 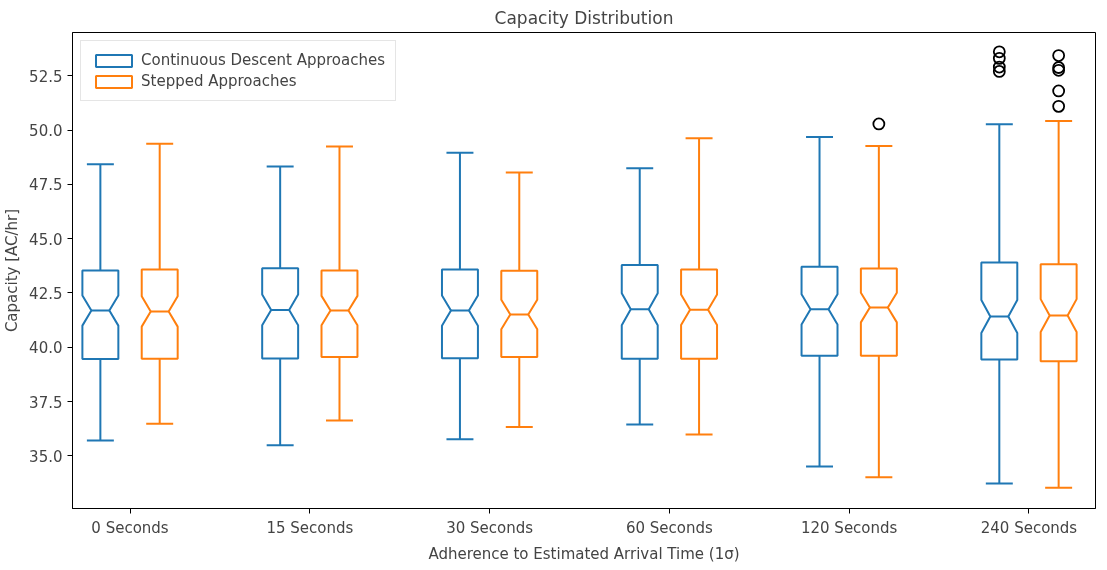 What do you see at coordinates (130, 527) in the screenshot?
I see `x-tick-label: 0 Seconds` at bounding box center [130, 527].